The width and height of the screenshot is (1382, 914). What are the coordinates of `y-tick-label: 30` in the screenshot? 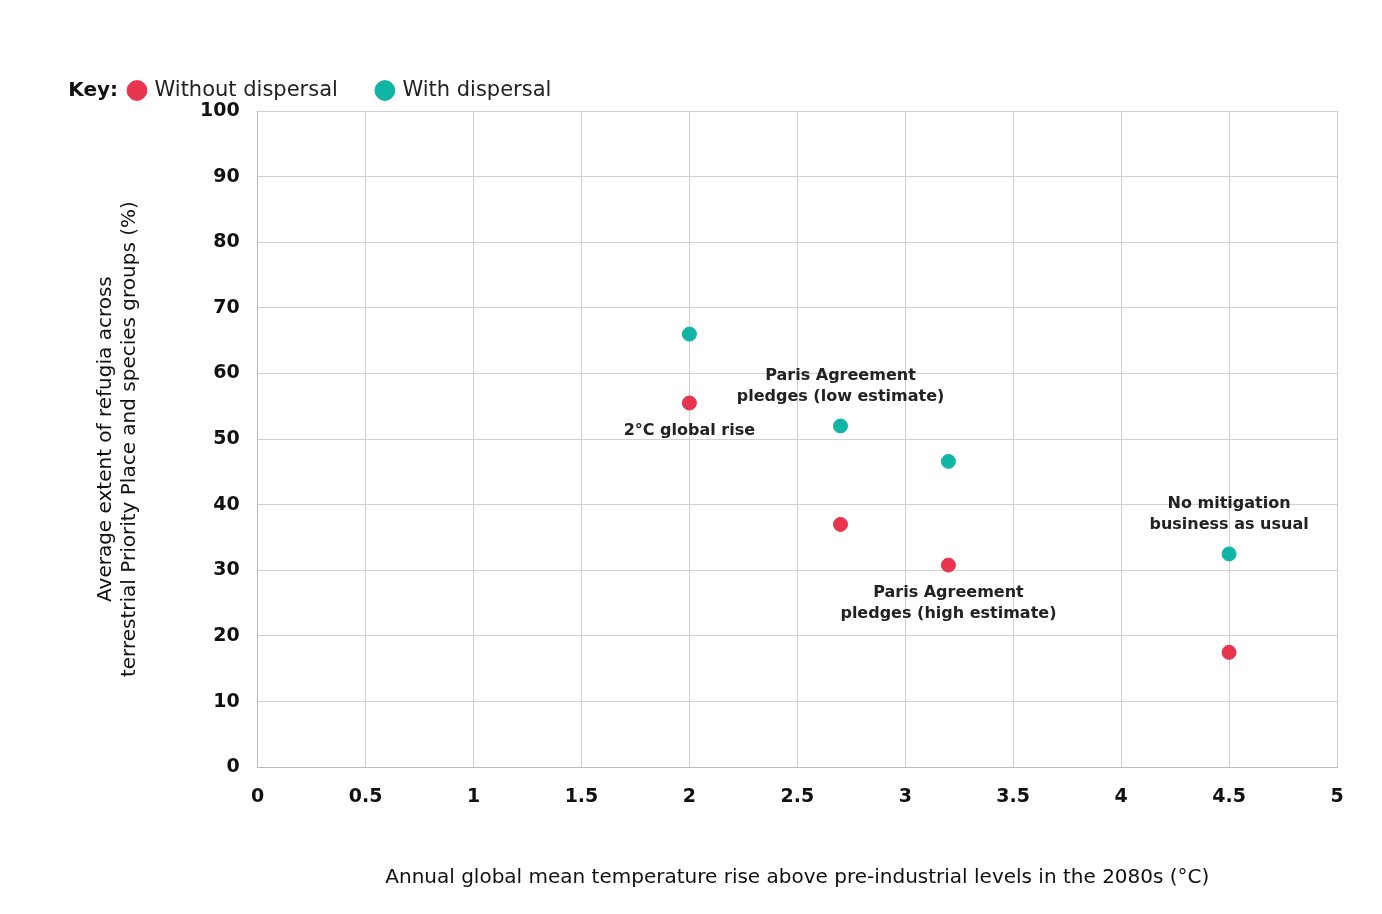 It's located at (226, 568).